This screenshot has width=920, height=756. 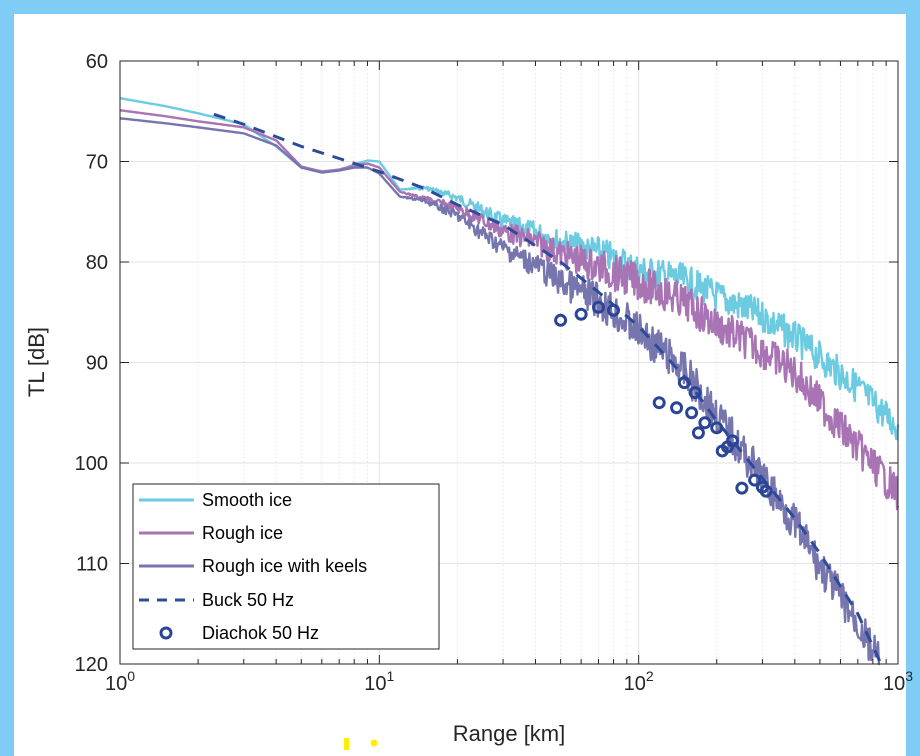 I want to click on y-tick-label: 120, so click(x=91, y=665).